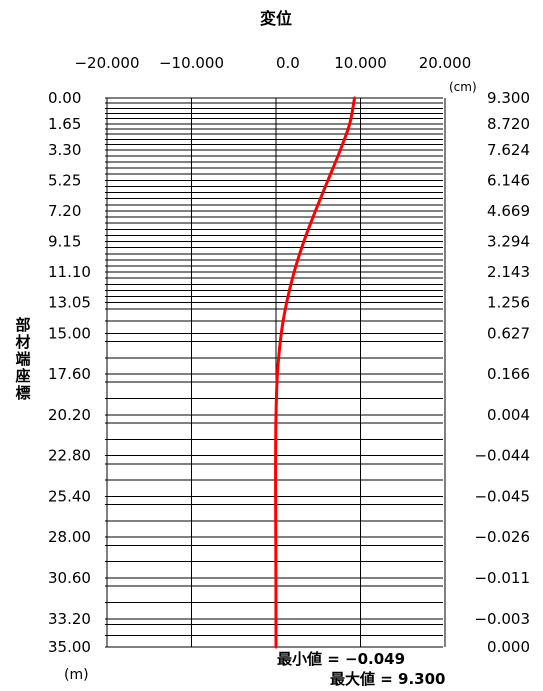  I want to click on x-tick-label: −20.000, so click(106, 63).